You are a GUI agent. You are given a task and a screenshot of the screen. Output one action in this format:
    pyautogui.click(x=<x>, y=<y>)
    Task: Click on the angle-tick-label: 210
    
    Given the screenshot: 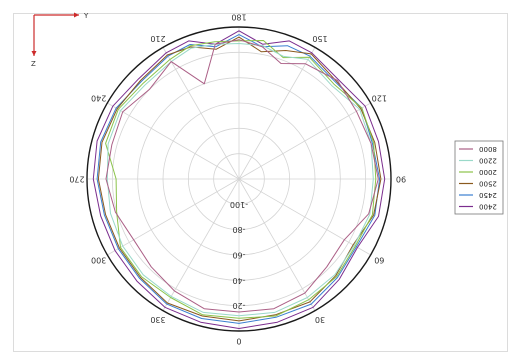 What is the action you would take?
    pyautogui.click(x=157, y=38)
    